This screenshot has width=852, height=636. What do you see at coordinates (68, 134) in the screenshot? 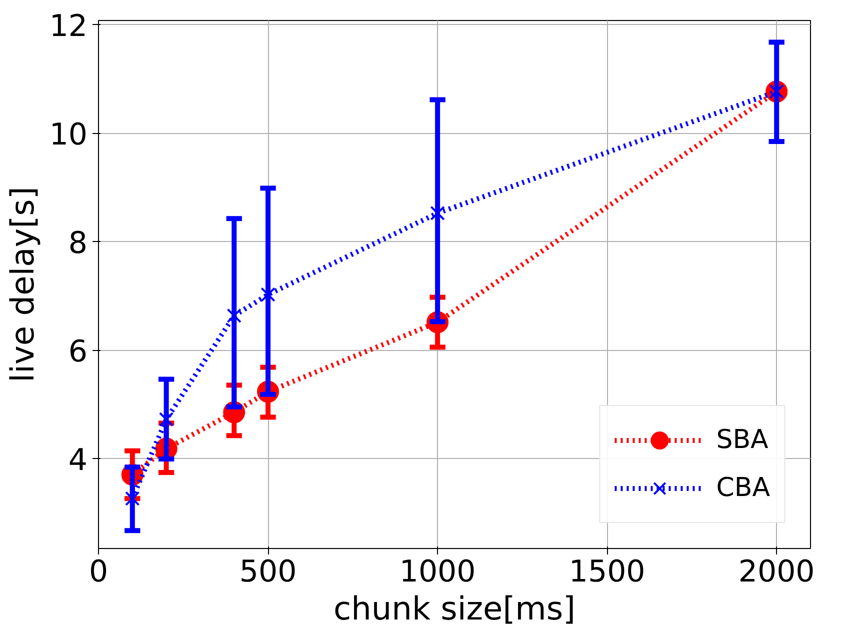
I see `y-tick-label: 10` at bounding box center [68, 134].